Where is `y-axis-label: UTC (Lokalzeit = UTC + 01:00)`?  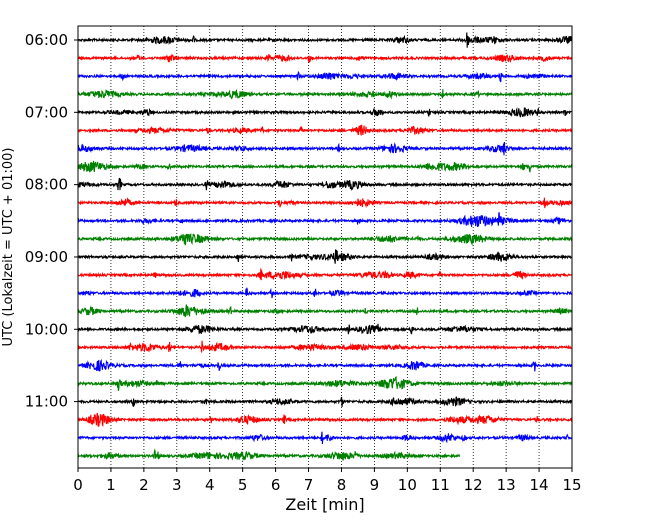
y-axis-label: UTC (Lokalzeit = UTC + 01:00) is located at coordinates (8, 247).